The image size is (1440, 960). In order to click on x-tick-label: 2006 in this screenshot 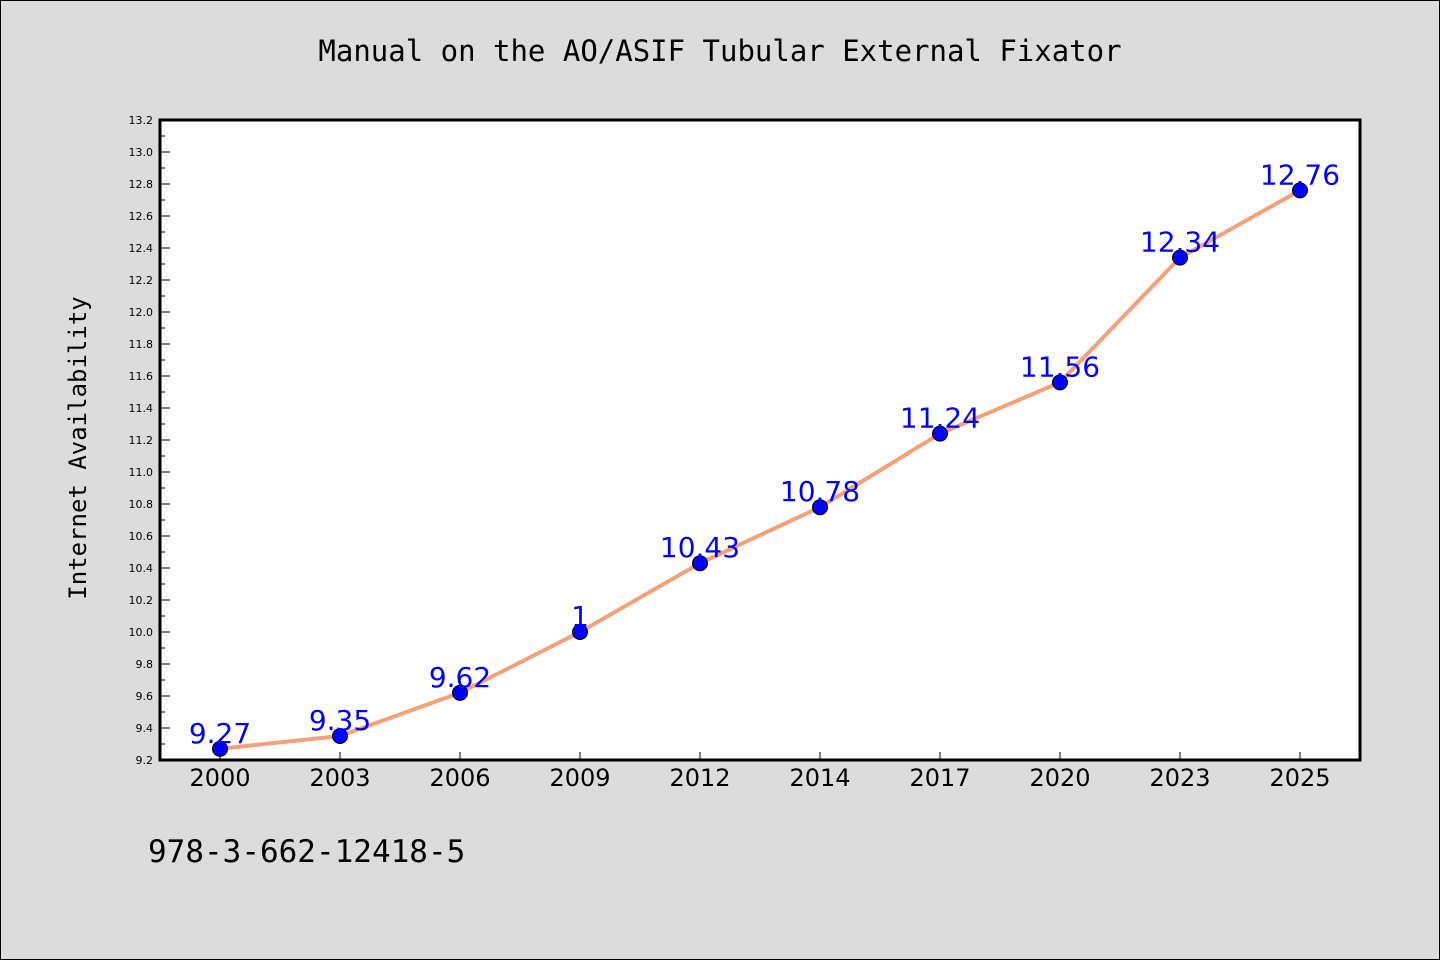, I will do `click(459, 778)`.